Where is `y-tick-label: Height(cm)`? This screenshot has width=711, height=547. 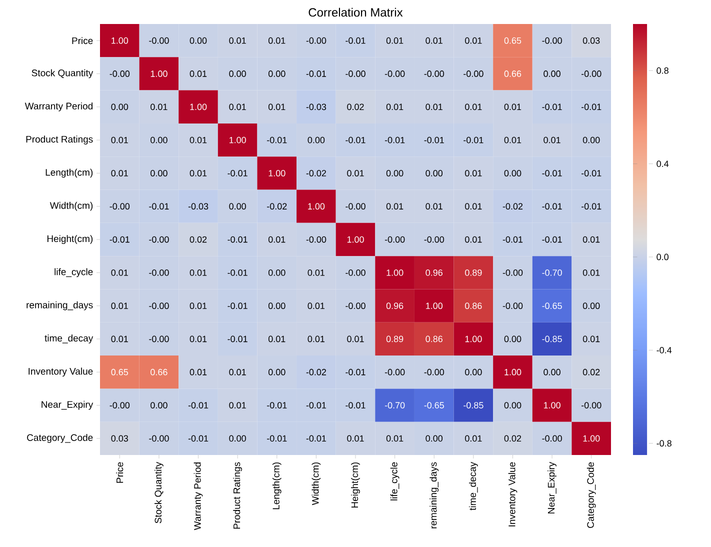 y-tick-label: Height(cm) is located at coordinates (70, 239).